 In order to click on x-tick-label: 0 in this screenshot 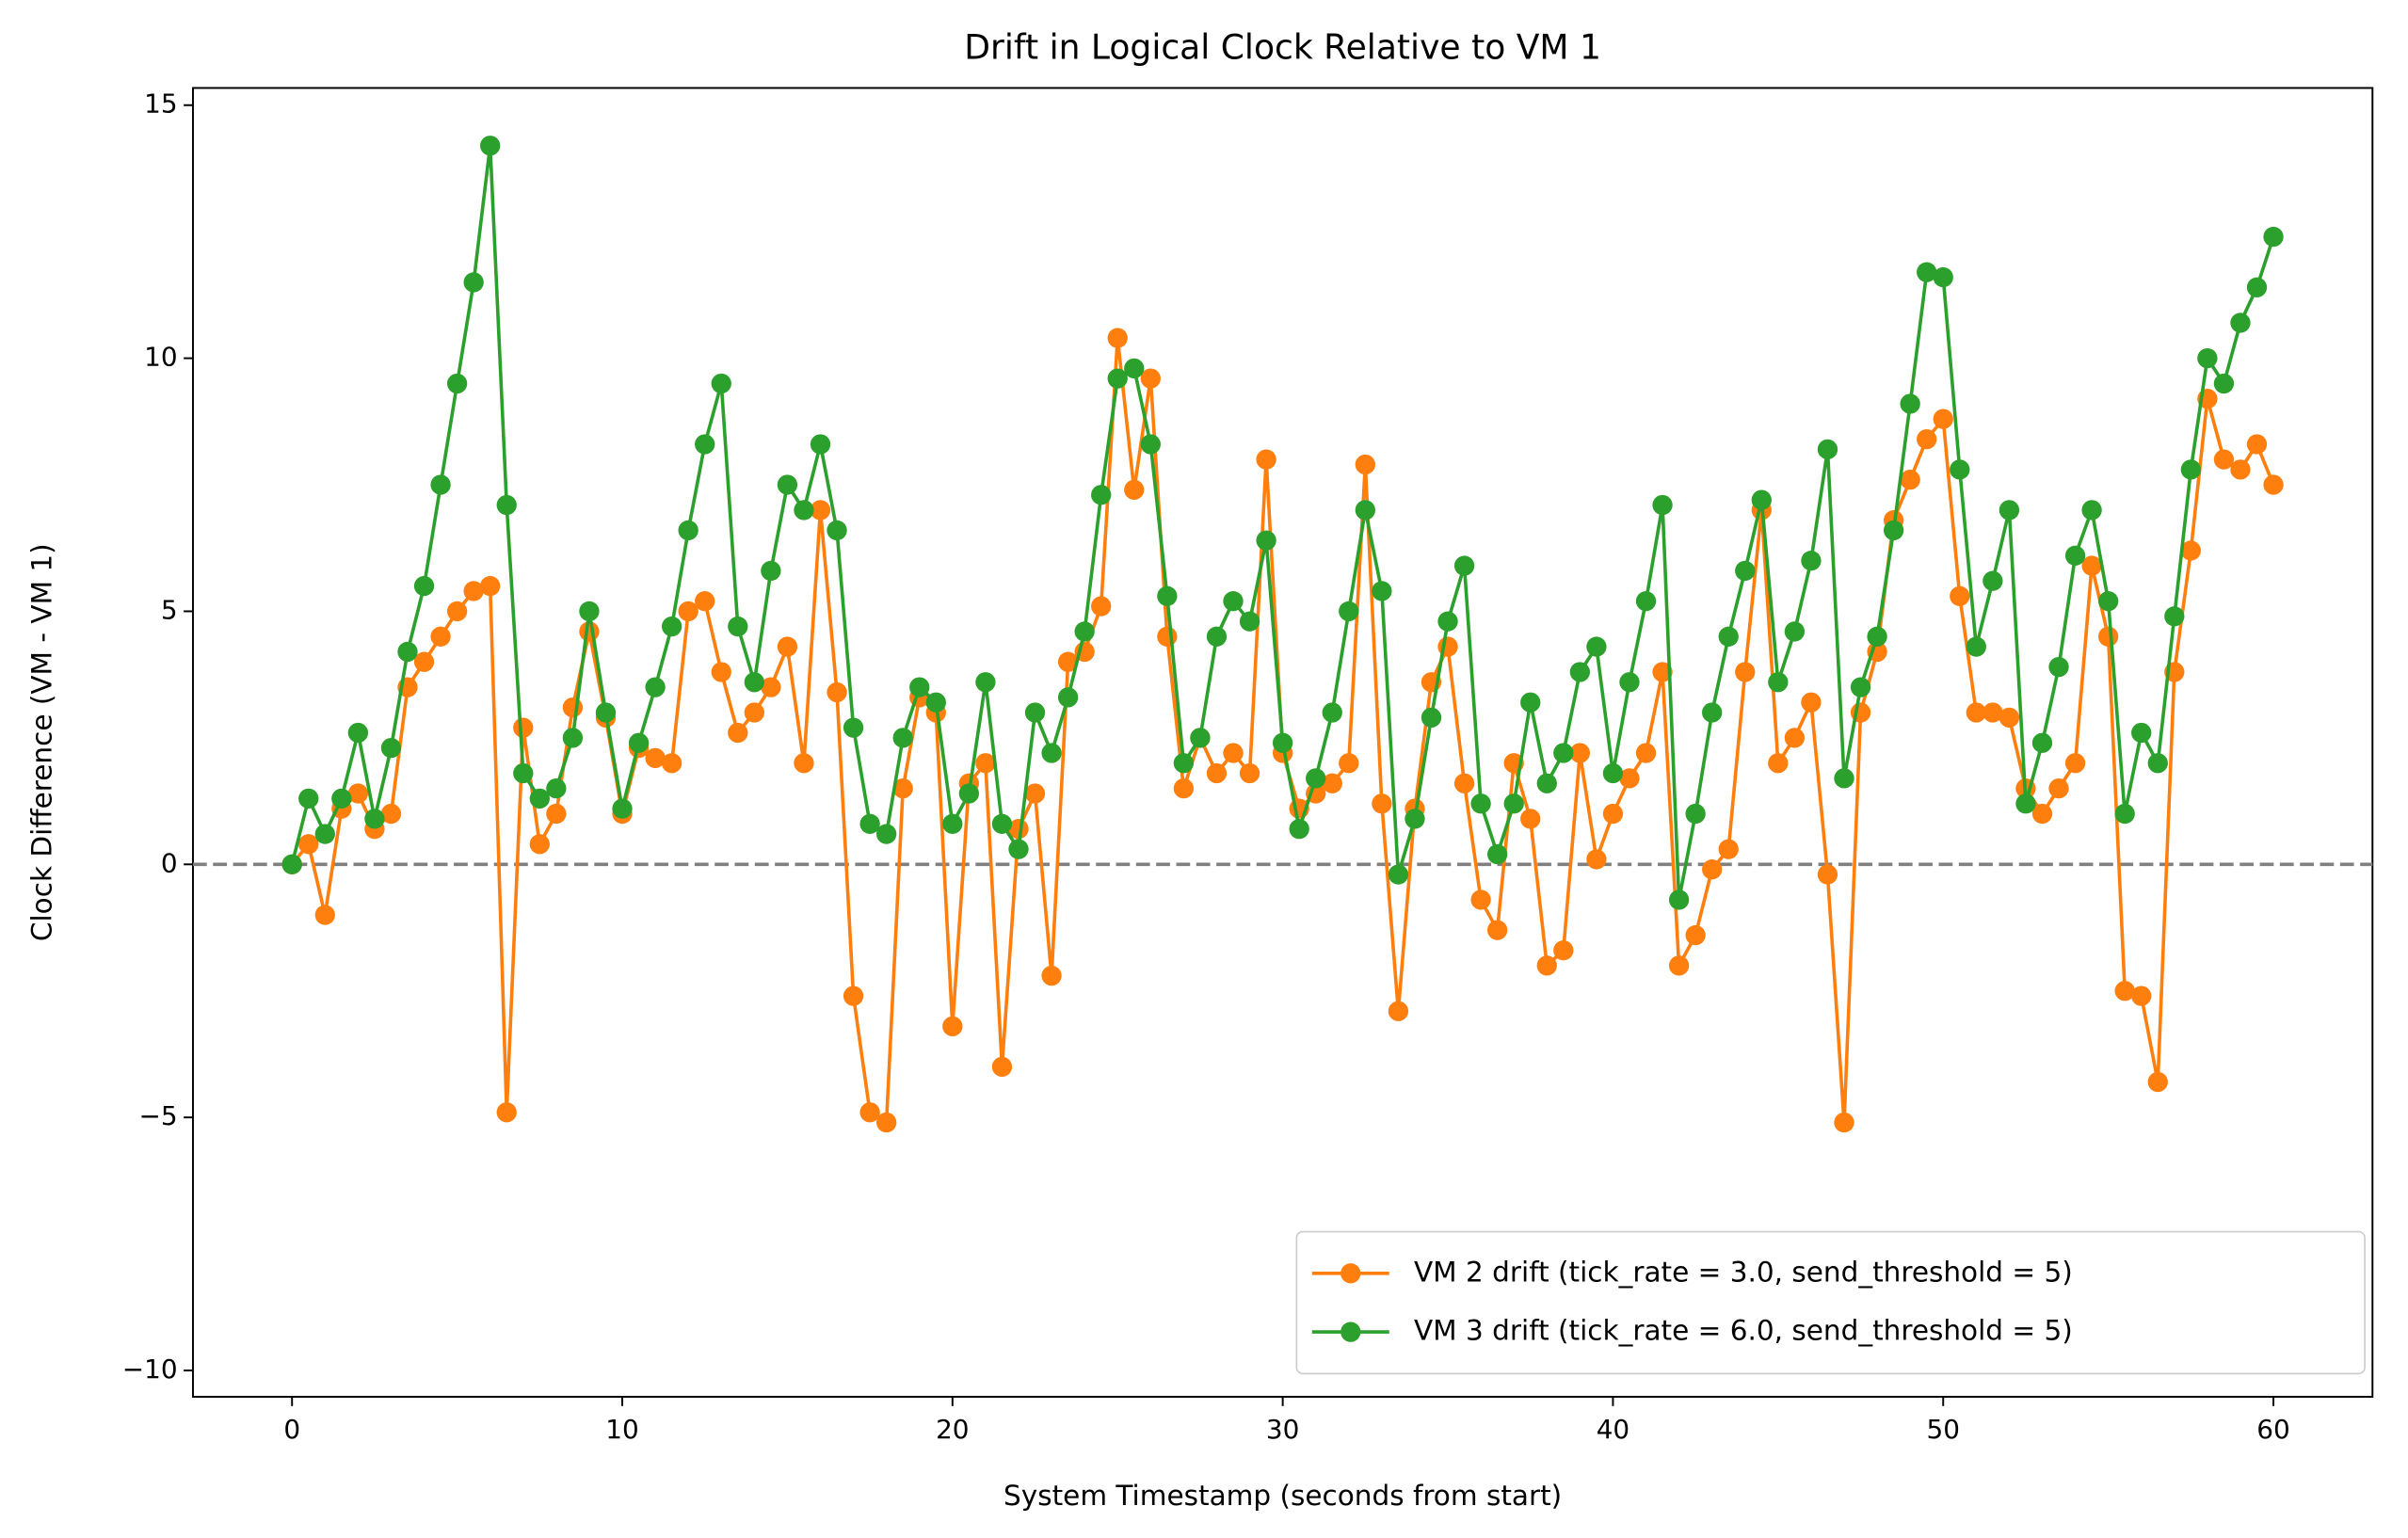, I will do `click(291, 1429)`.